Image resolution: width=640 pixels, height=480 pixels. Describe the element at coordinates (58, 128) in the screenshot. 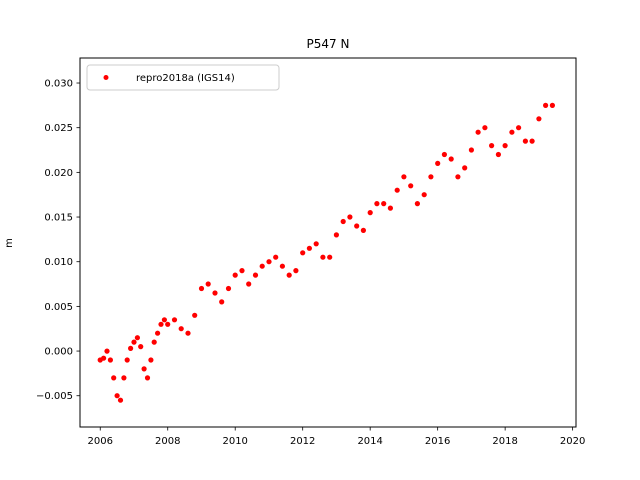

I see `y-tick-label: 0.025` at that location.